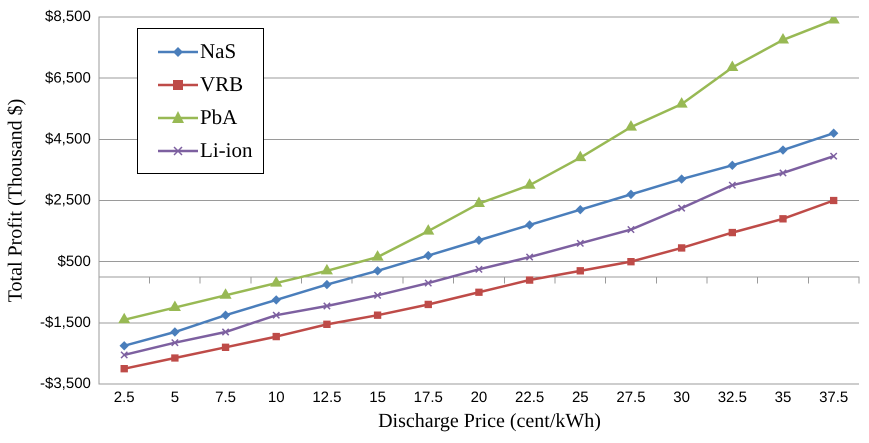 The height and width of the screenshot is (443, 869). I want to click on y-tick-label: $2,500, so click(67, 200).